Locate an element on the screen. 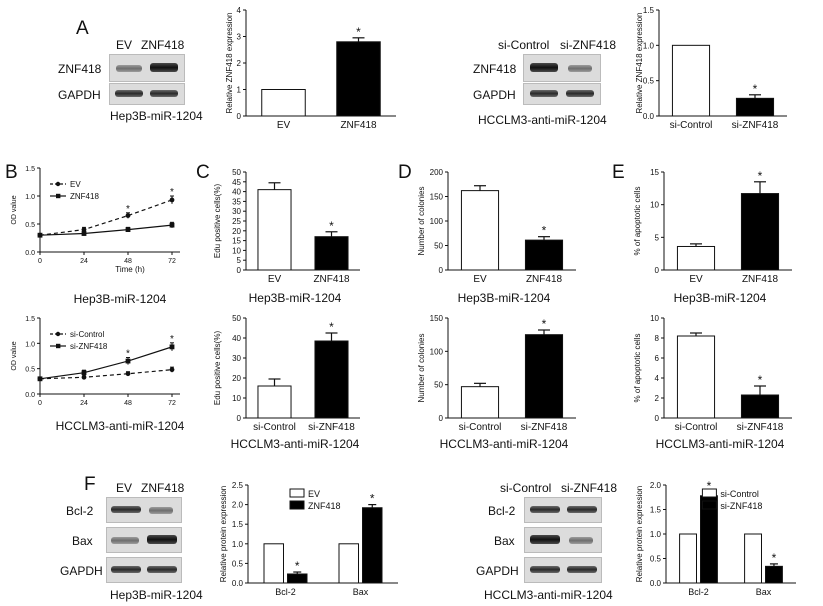 This screenshot has height=606, width=823. d1-cat-1: ZNF418 is located at coordinates (544, 279).